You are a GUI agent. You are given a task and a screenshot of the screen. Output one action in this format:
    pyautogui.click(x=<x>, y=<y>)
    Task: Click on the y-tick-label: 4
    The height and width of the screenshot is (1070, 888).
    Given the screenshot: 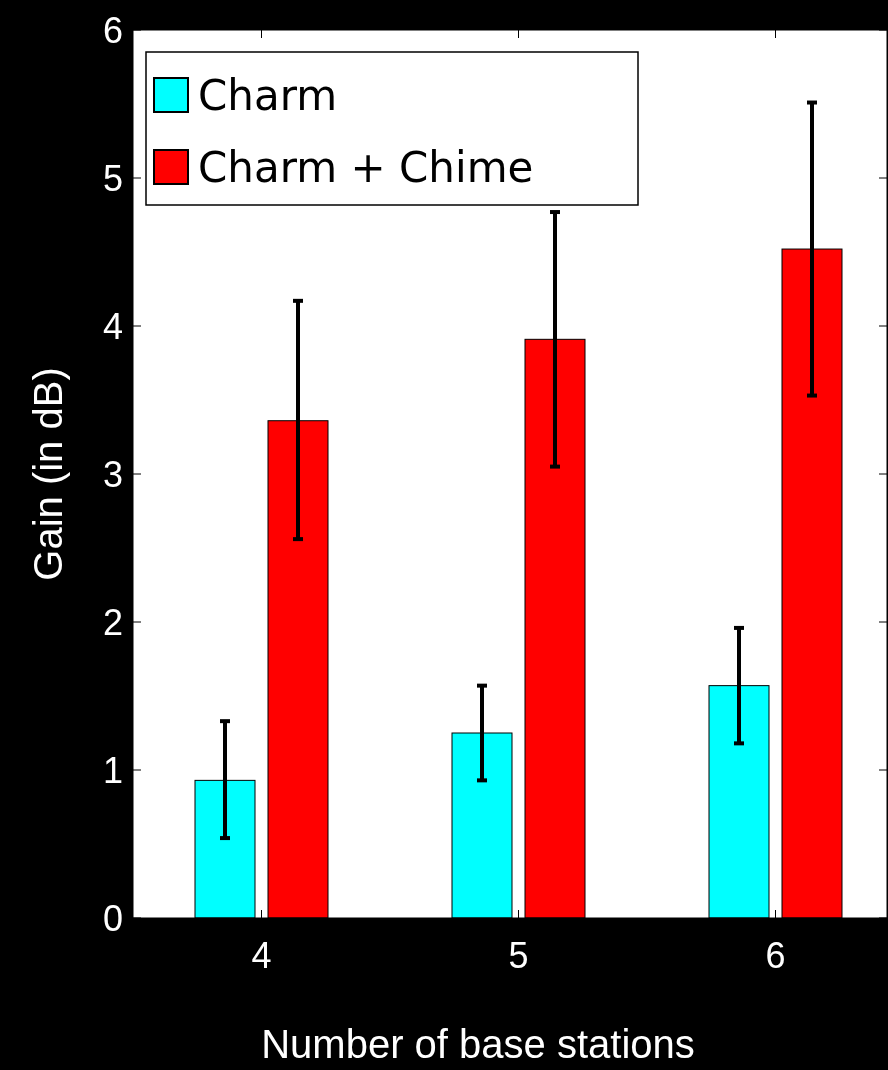 What is the action you would take?
    pyautogui.click(x=112, y=326)
    